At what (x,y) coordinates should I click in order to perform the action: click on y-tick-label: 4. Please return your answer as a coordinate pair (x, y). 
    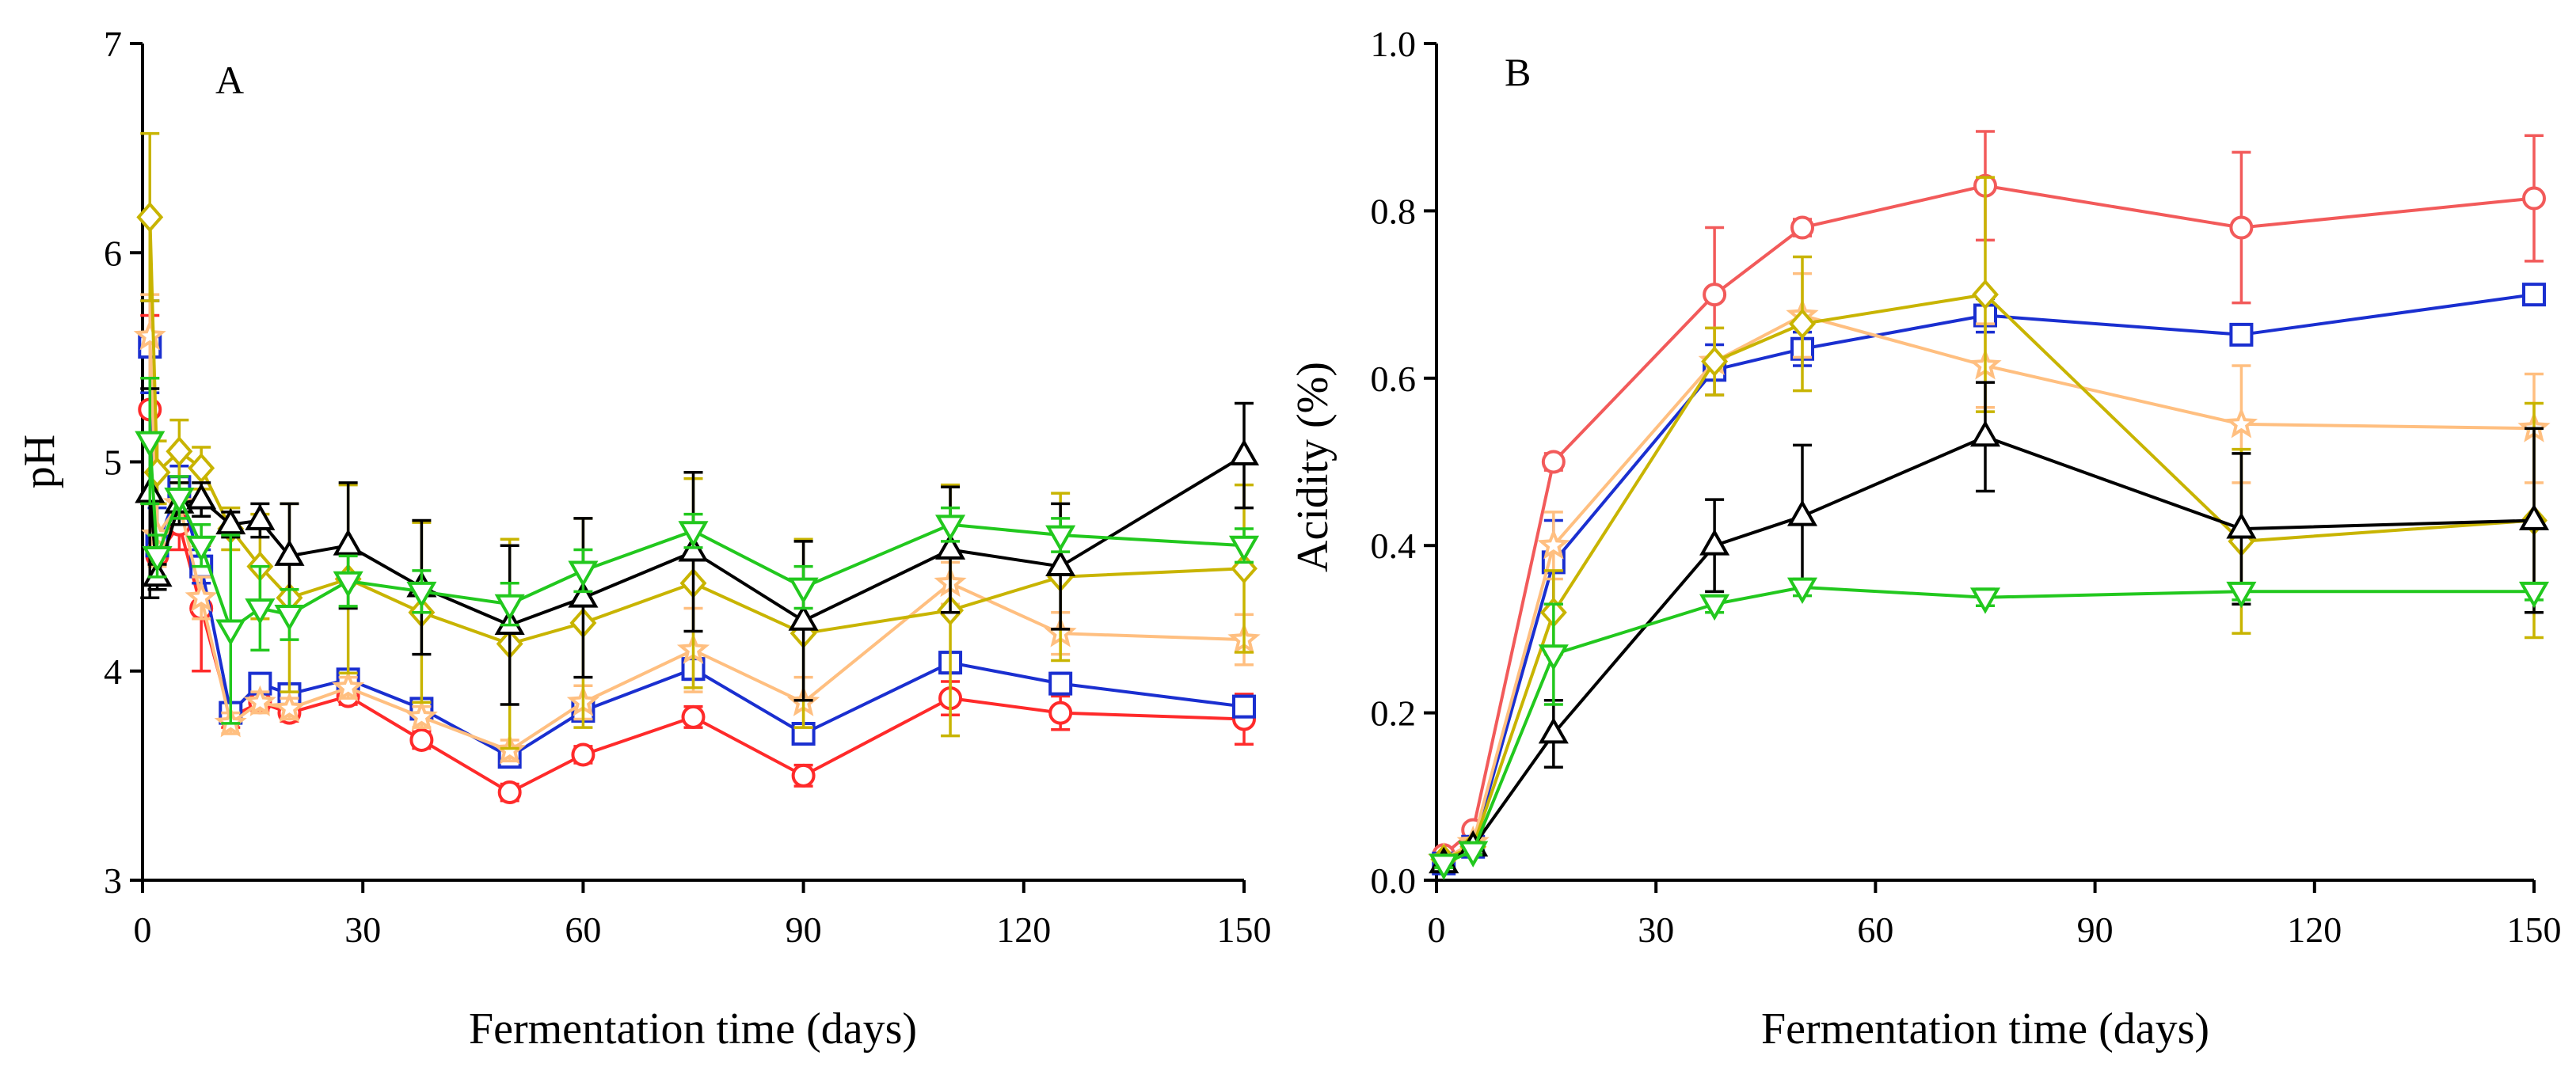
    Looking at the image, I should click on (113, 671).